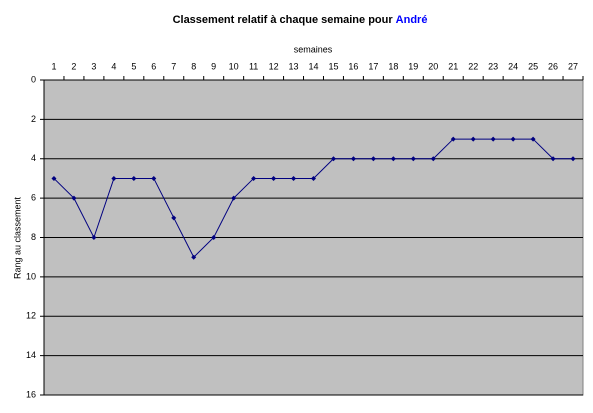 This screenshot has height=413, width=593. What do you see at coordinates (313, 66) in the screenshot?
I see `x-tick-label: 14` at bounding box center [313, 66].